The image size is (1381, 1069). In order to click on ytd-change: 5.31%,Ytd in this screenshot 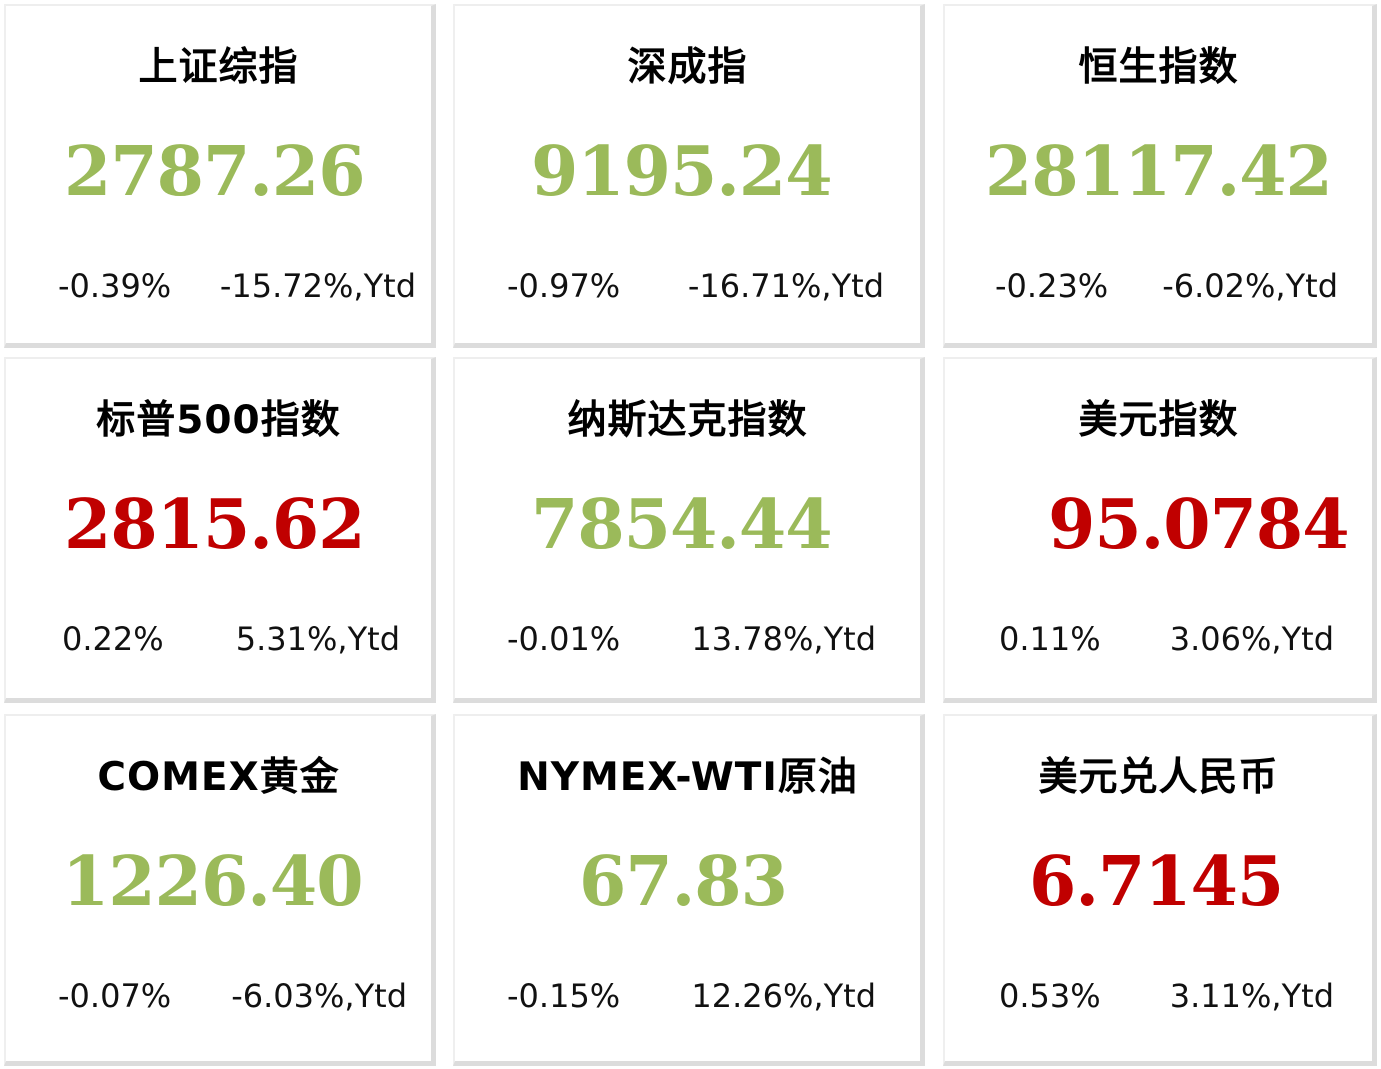, I will do `click(317, 639)`.